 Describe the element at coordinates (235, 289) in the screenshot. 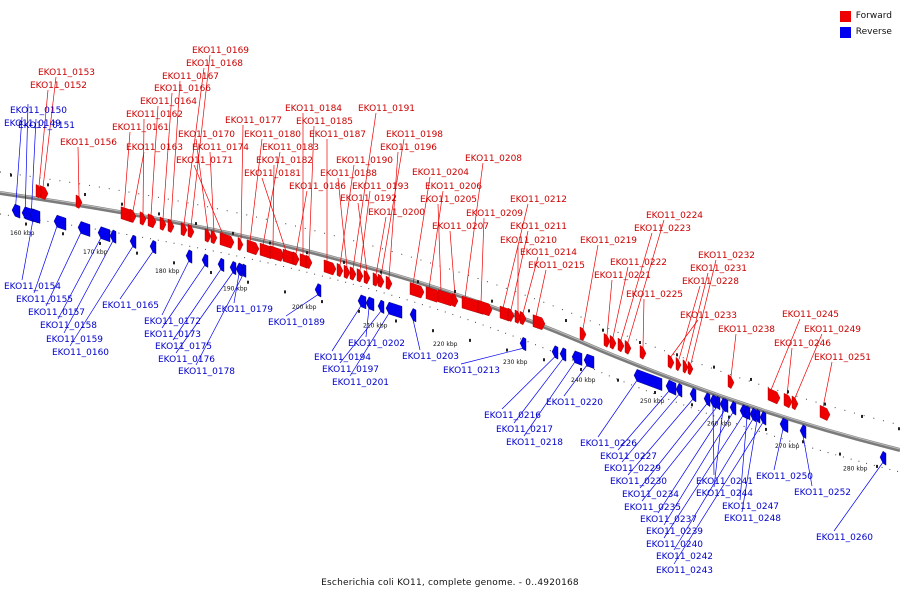

I see `axis-tick-label: 190 kbp` at that location.